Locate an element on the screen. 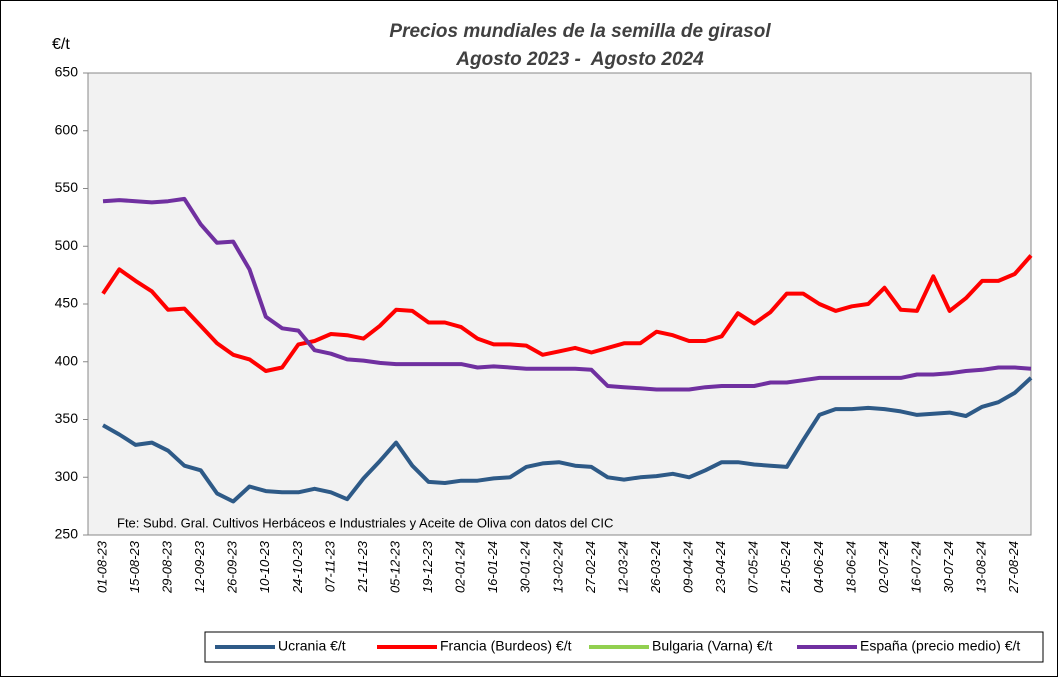 The height and width of the screenshot is (682, 1058). x-tick-label: 07-11-23 is located at coordinates (329, 566).